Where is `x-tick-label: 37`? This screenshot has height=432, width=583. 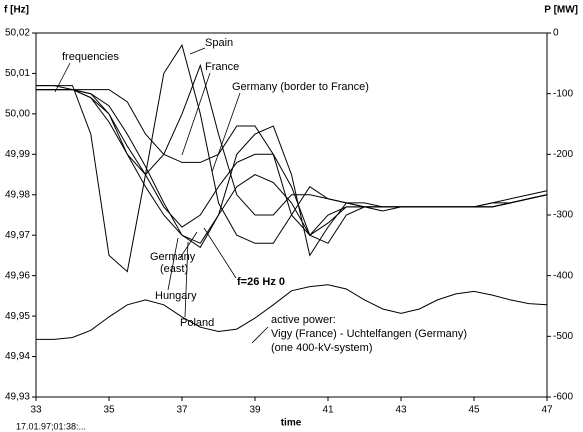
x-tick-label: 37 is located at coordinates (182, 410).